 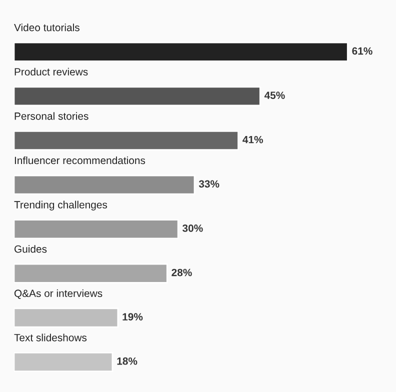 I want to click on data-label: 41%, so click(x=252, y=140).